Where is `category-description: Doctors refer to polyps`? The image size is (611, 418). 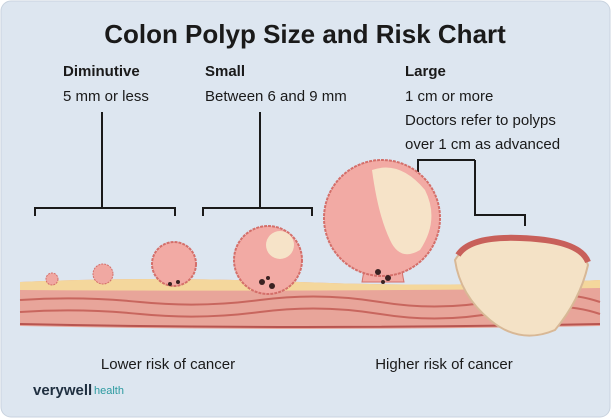 category-description: Doctors refer to polyps is located at coordinates (480, 120).